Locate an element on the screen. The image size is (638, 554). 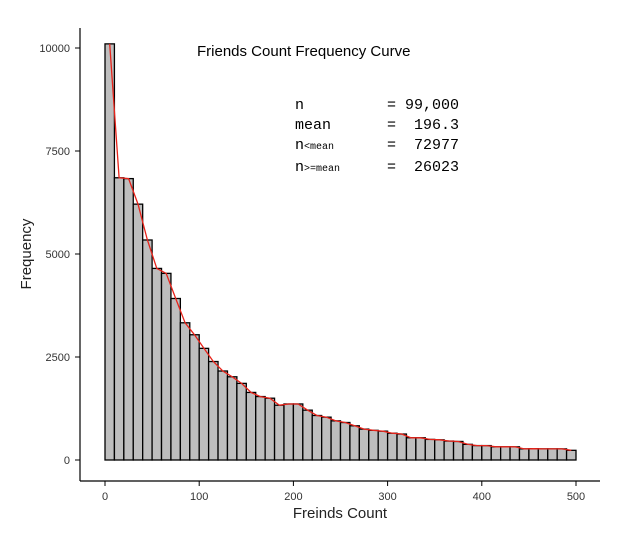
y-tick-label: 0 is located at coordinates (67, 461).